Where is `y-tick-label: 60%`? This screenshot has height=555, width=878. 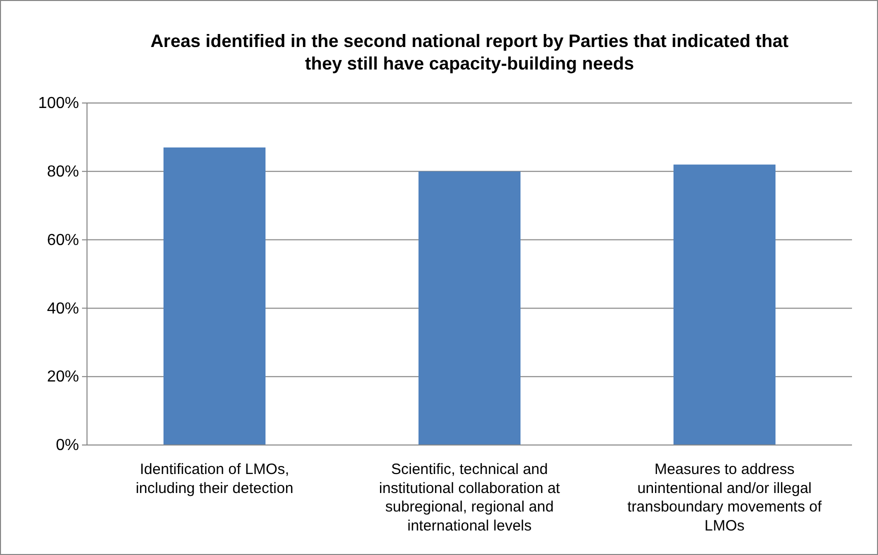 y-tick-label: 60% is located at coordinates (62, 240).